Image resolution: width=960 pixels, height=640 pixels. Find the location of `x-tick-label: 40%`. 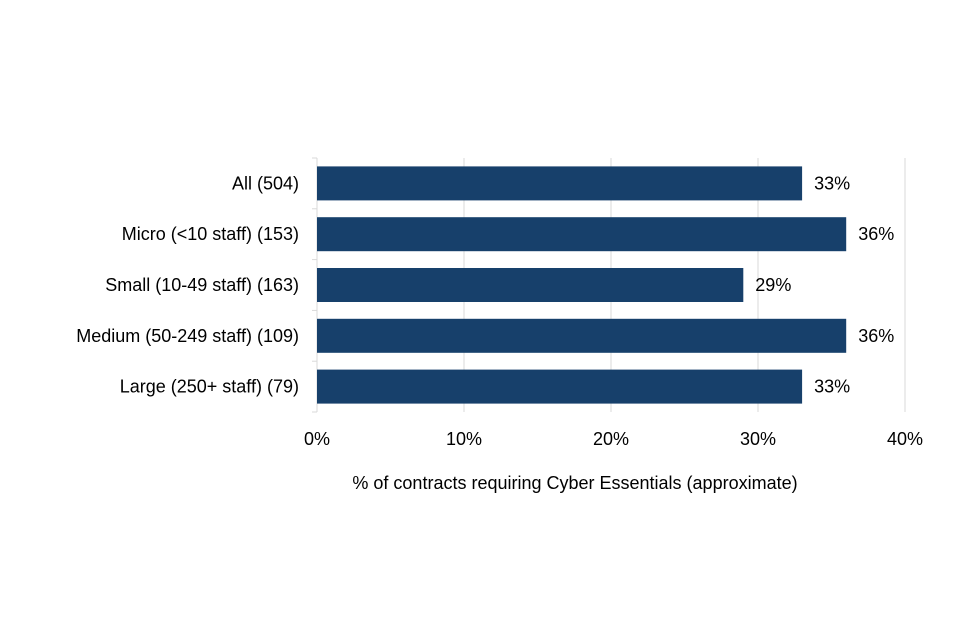

x-tick-label: 40% is located at coordinates (905, 439).